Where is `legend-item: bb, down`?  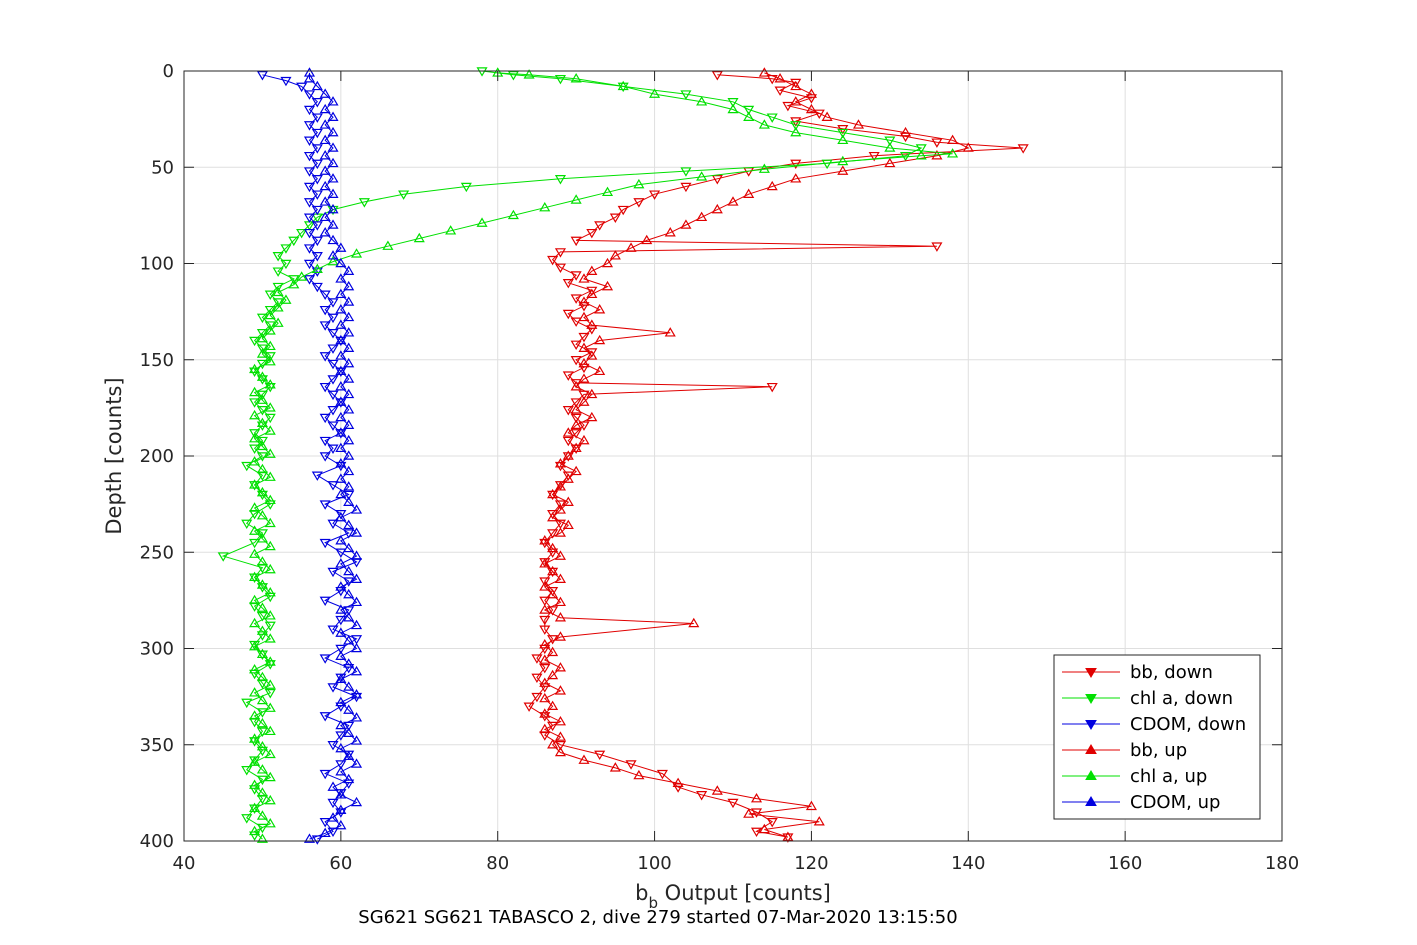
legend-item: bb, down is located at coordinates (1137, 672).